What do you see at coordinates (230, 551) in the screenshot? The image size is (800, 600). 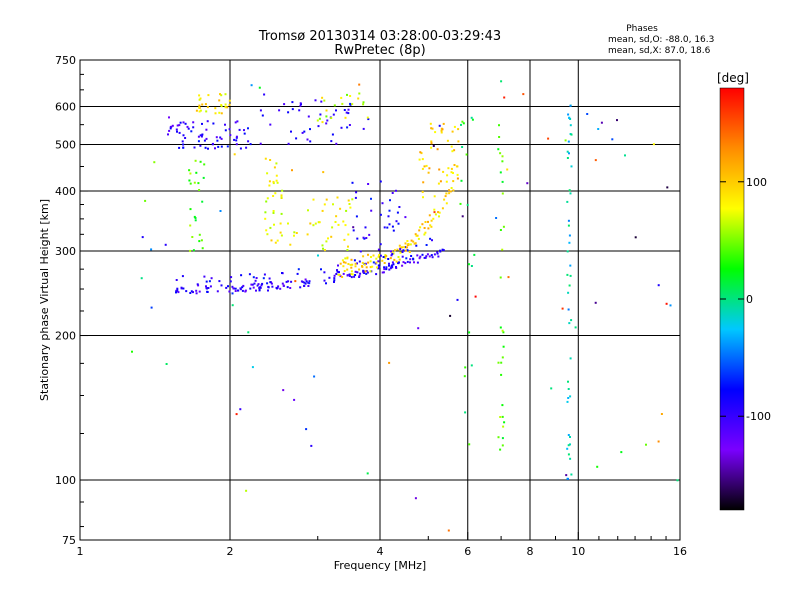 I see `x-tick-label: 2` at bounding box center [230, 551].